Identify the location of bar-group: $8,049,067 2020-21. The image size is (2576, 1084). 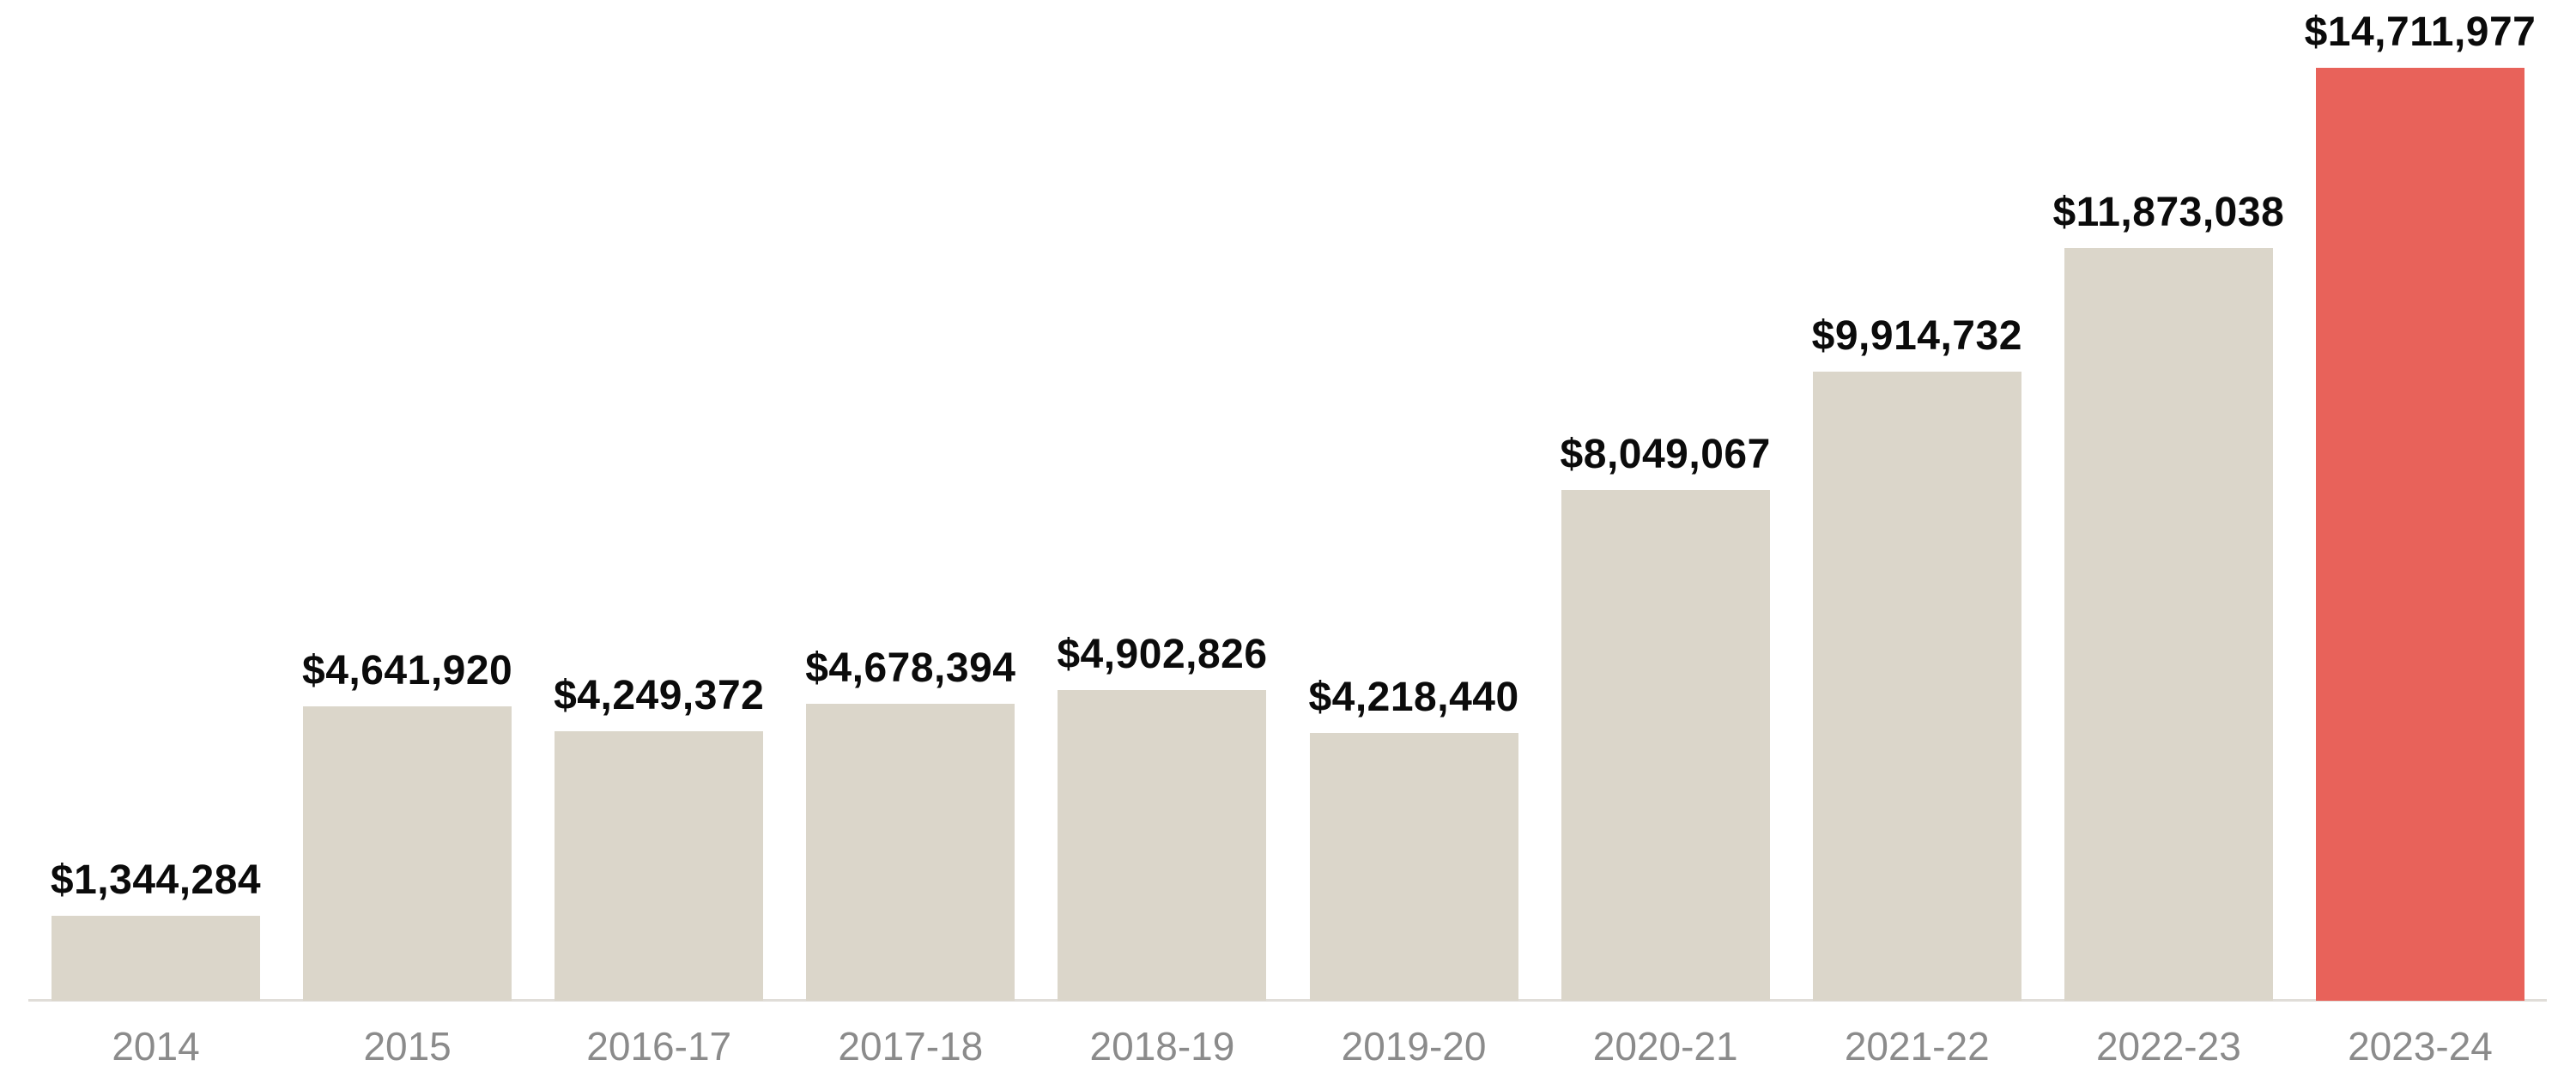
(1665, 534).